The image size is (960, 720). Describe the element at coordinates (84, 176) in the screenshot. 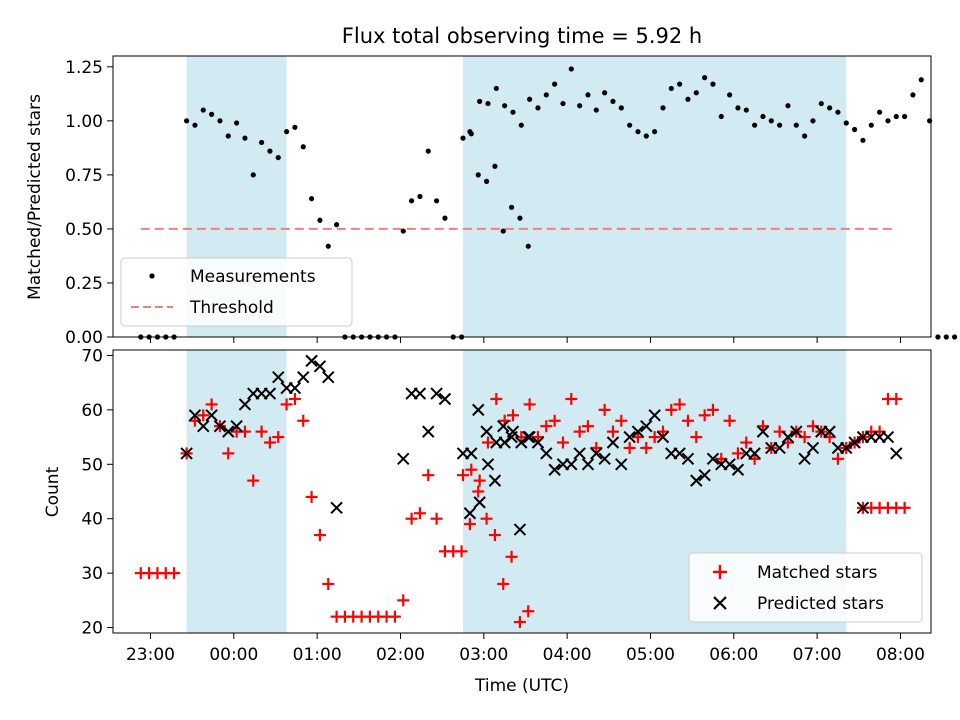

I see `y-tick-label: 0.75` at that location.